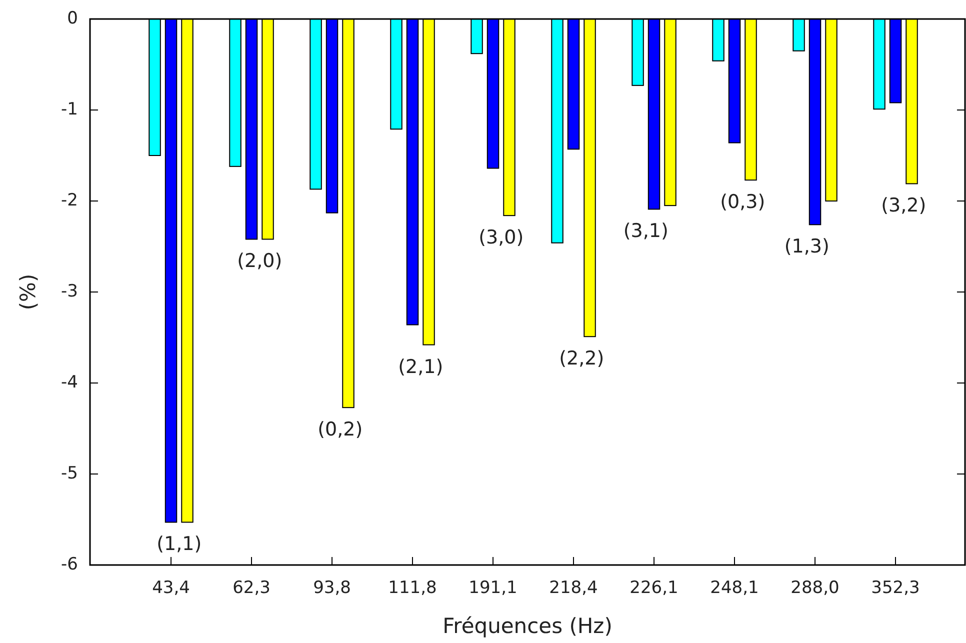 This screenshot has height=643, width=966. I want to click on x-axis-title: Fréquences (Hz), so click(527, 626).